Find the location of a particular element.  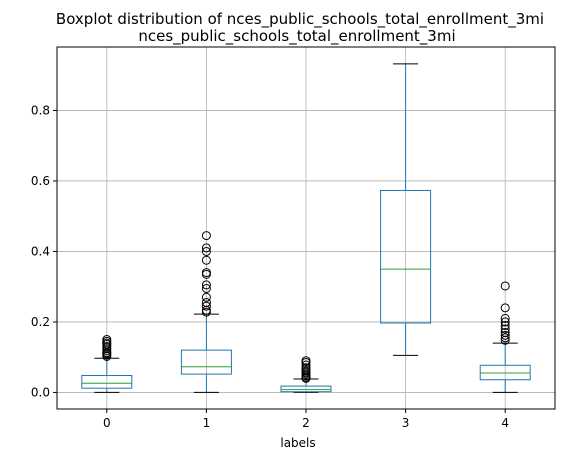

chart-subtitle: nces_public_schools_total_enrollment_3mi is located at coordinates (296, 36).